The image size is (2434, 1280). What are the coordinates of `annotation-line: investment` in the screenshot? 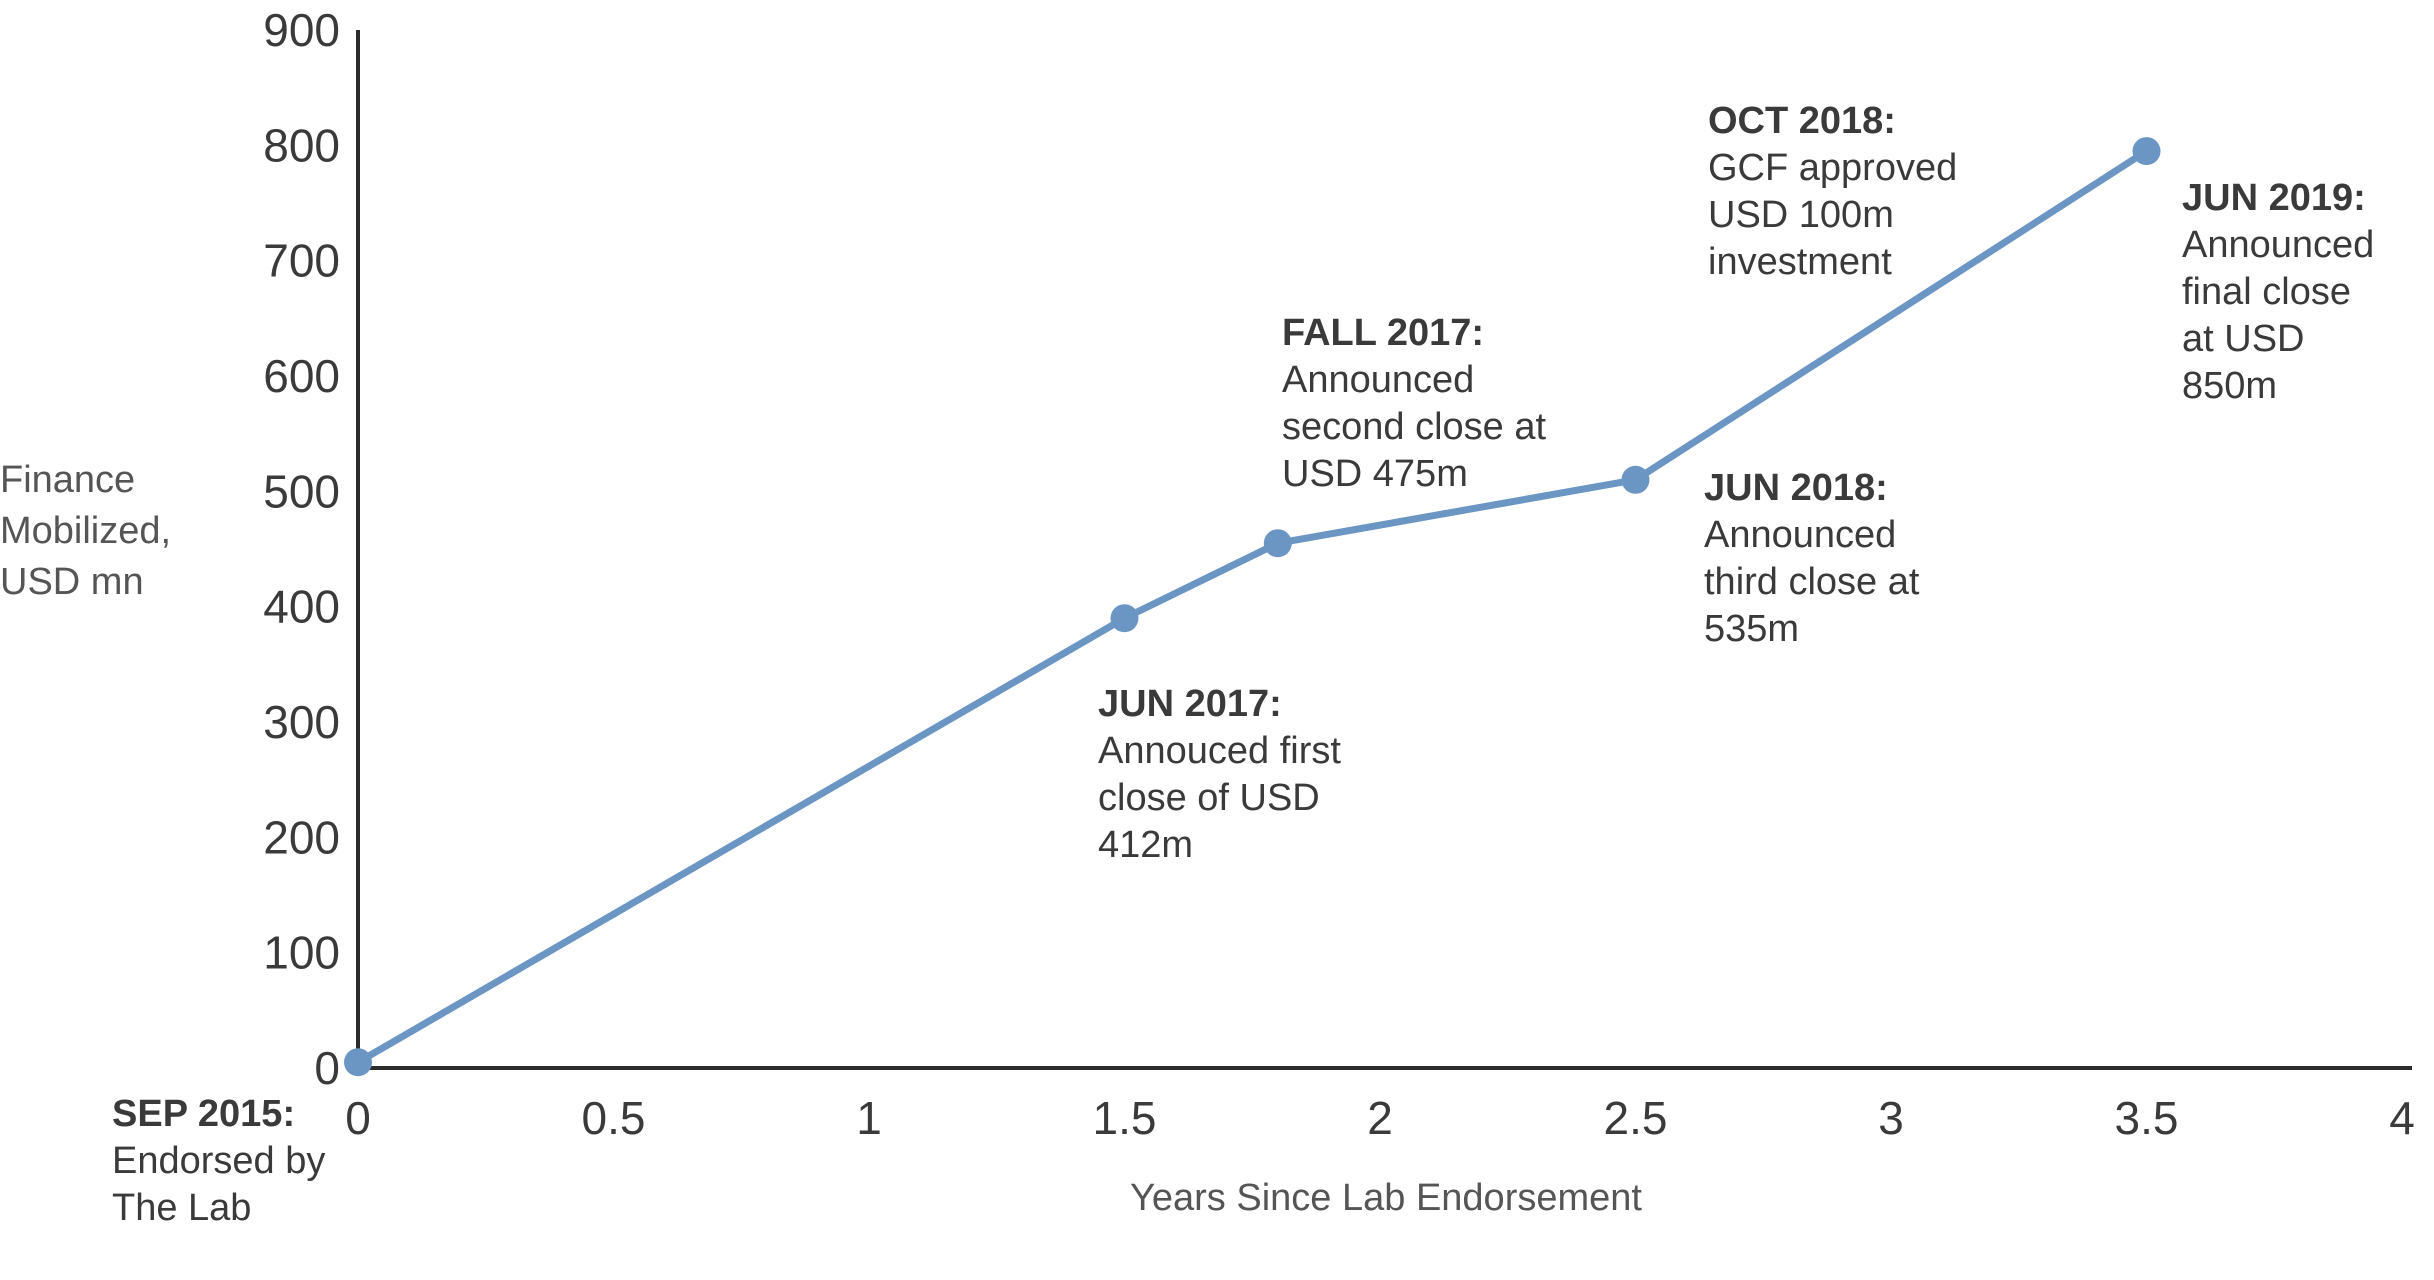 It's located at (1800, 262).